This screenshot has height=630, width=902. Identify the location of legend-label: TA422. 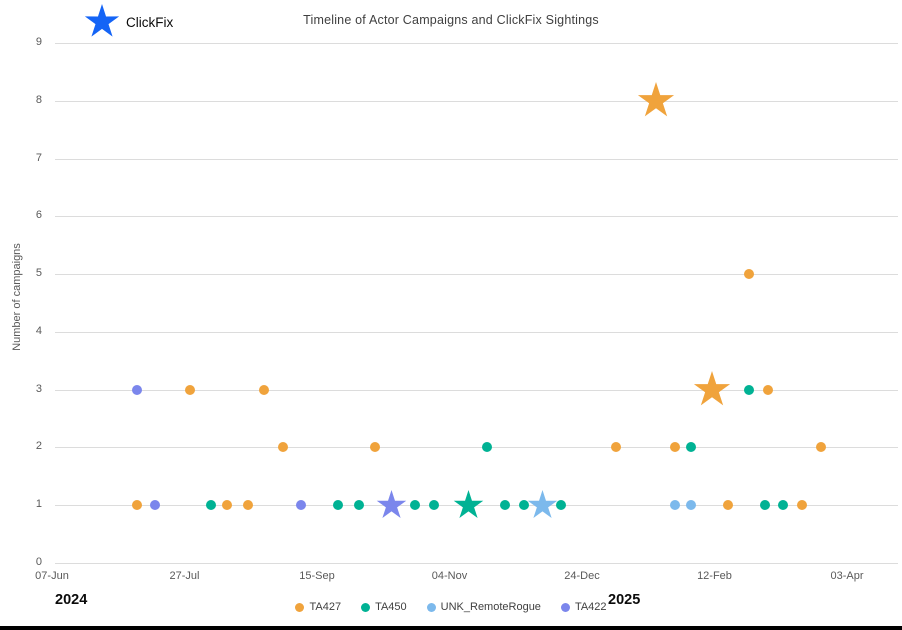
(590, 607).